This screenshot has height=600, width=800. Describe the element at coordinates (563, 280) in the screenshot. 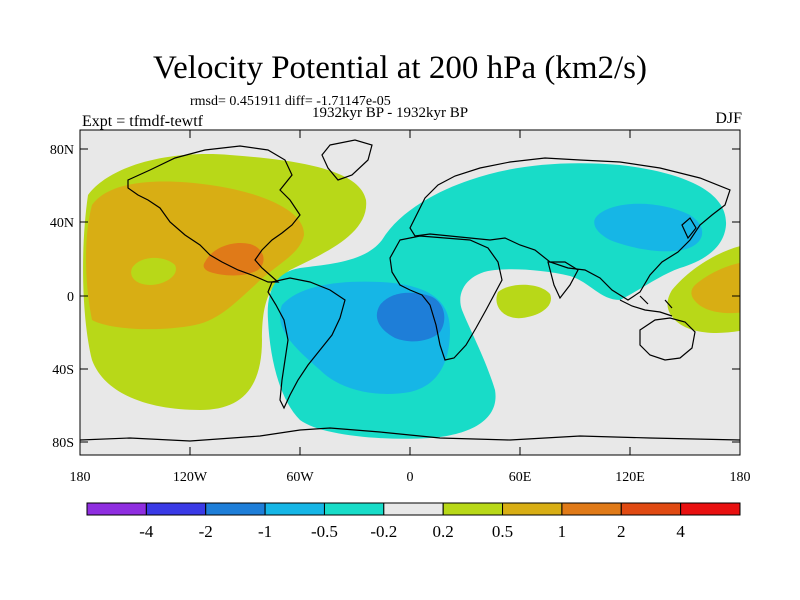

I see `coastline-india` at that location.